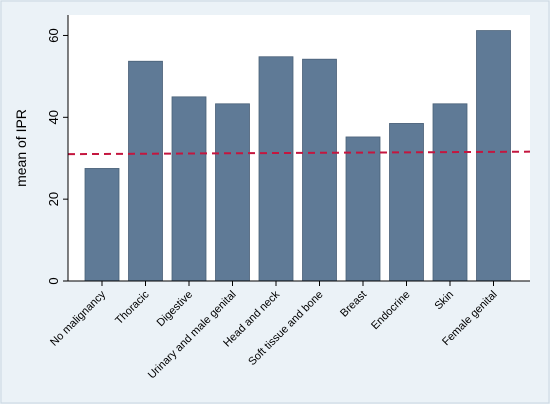 The height and width of the screenshot is (404, 550). What do you see at coordinates (145, 171) in the screenshot?
I see `bar-thoracic` at bounding box center [145, 171].